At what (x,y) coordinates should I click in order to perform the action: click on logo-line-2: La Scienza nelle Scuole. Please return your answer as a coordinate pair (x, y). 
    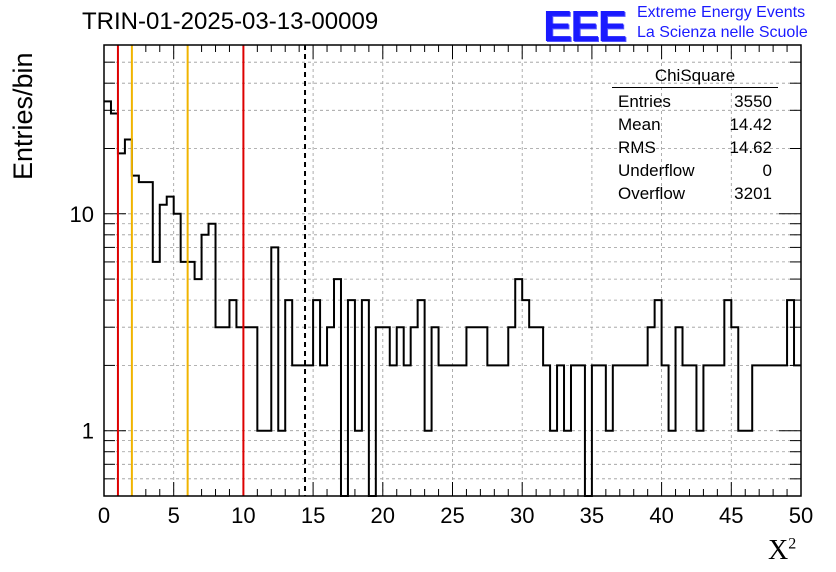
    Looking at the image, I should click on (722, 32).